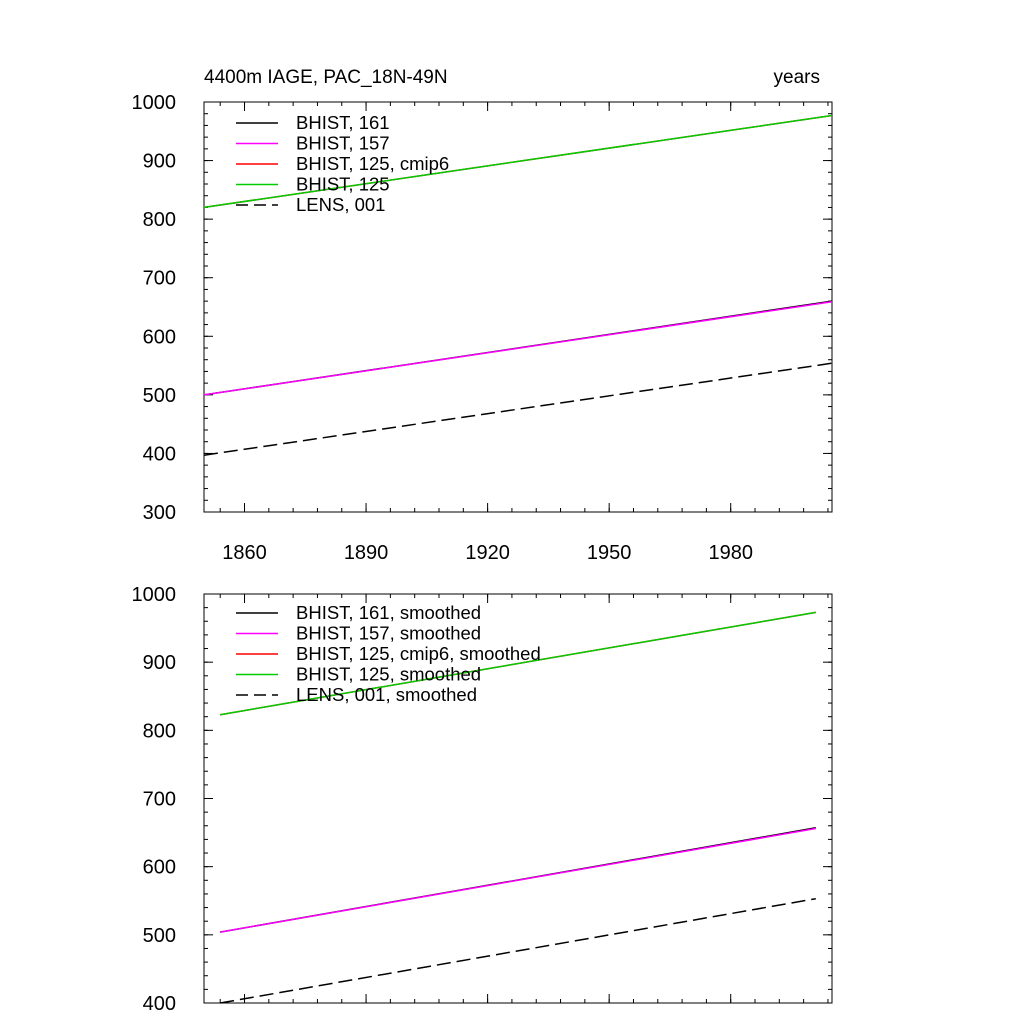  What do you see at coordinates (388, 674) in the screenshot?
I see `legend-label-4: BHIST, 125, smoothed` at bounding box center [388, 674].